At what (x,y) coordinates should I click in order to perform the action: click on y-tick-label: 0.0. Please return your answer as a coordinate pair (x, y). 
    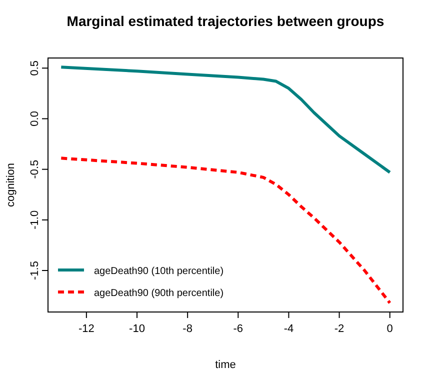
    Looking at the image, I should click on (35, 118).